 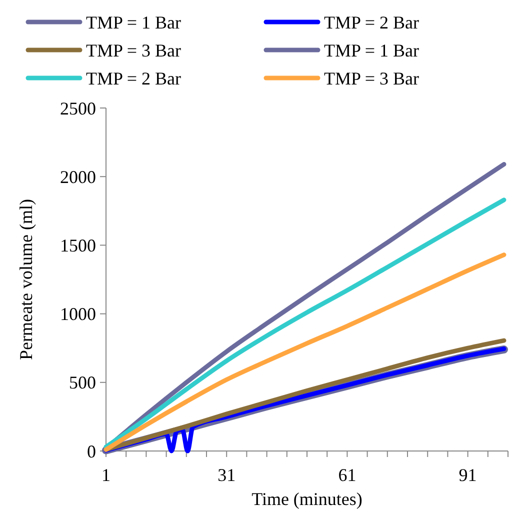 What do you see at coordinates (91, 451) in the screenshot?
I see `y-tick-label: 0` at bounding box center [91, 451].